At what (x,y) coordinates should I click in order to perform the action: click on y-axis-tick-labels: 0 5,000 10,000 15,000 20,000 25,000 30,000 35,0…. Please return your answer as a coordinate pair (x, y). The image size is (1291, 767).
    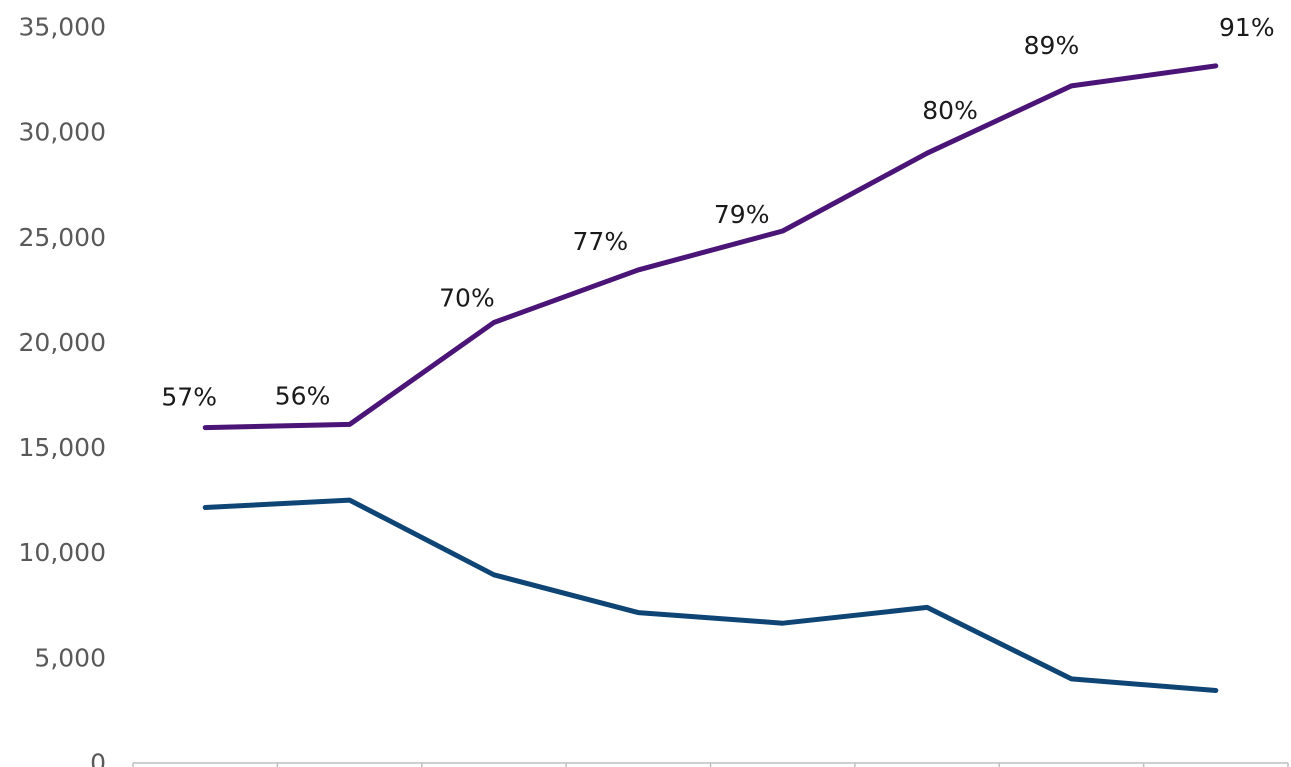
    Looking at the image, I should click on (62, 390).